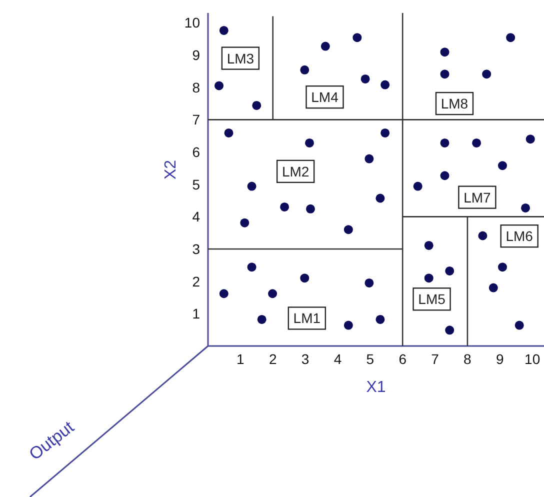  Describe the element at coordinates (454, 104) in the screenshot. I see `annotation: LM8` at that location.